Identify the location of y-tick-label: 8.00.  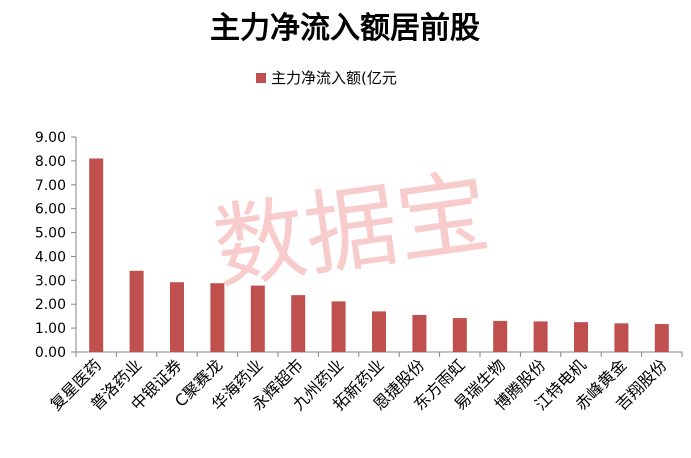
(50, 162).